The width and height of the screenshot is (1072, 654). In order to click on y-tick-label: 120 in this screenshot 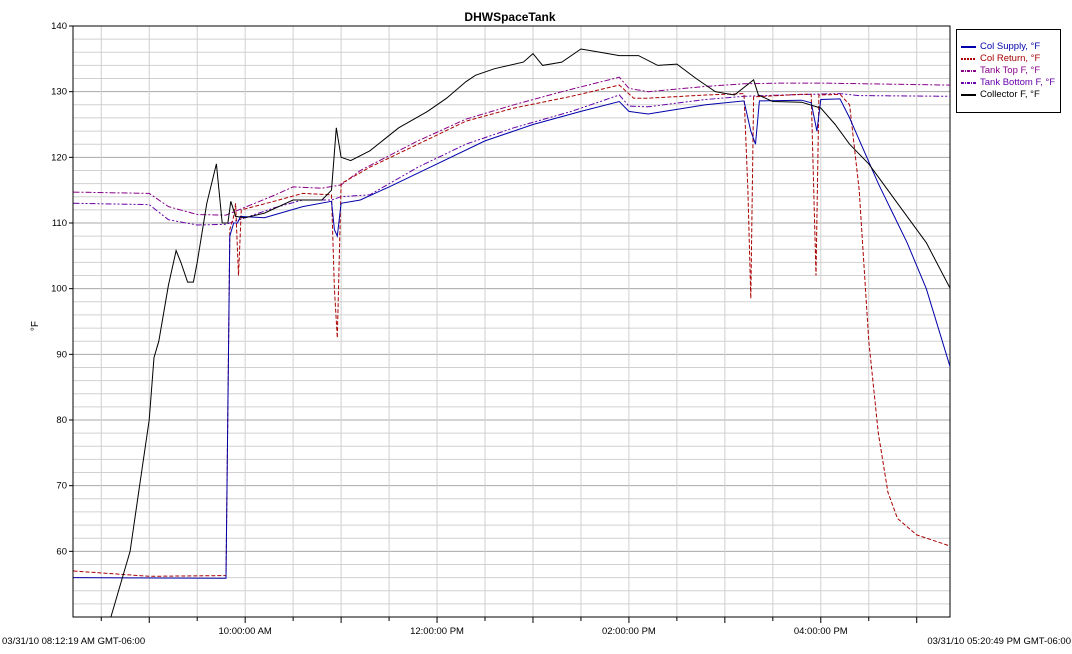, I will do `click(59, 157)`.